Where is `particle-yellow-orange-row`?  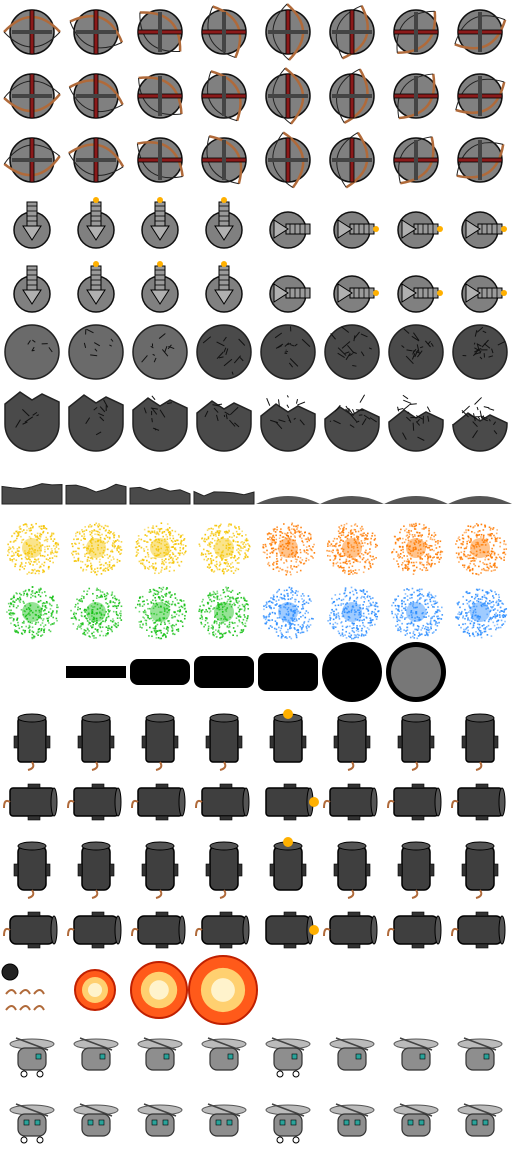 particle-yellow-orange-row is located at coordinates (257, 549).